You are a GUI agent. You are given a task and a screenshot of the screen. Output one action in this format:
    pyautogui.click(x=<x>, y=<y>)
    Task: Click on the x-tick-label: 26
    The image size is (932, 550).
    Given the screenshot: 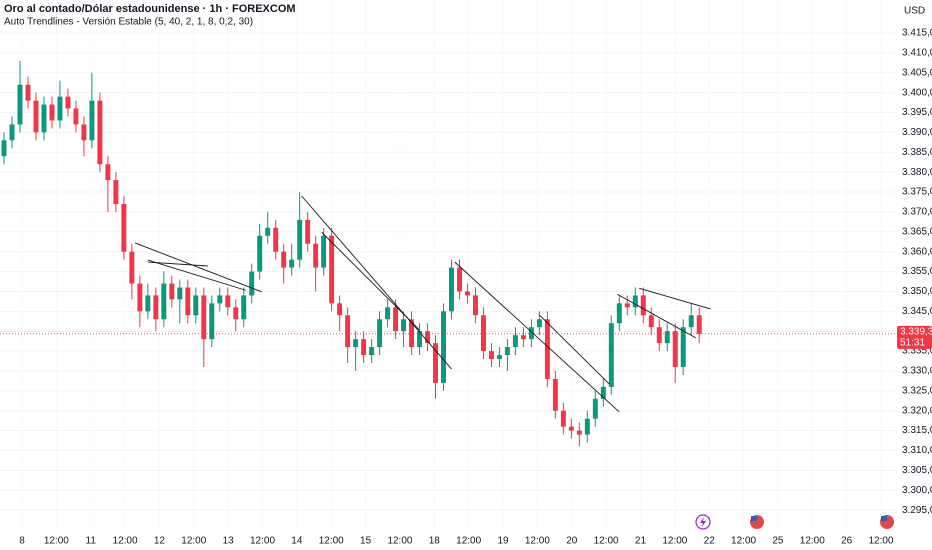 What is the action you would take?
    pyautogui.click(x=847, y=541)
    